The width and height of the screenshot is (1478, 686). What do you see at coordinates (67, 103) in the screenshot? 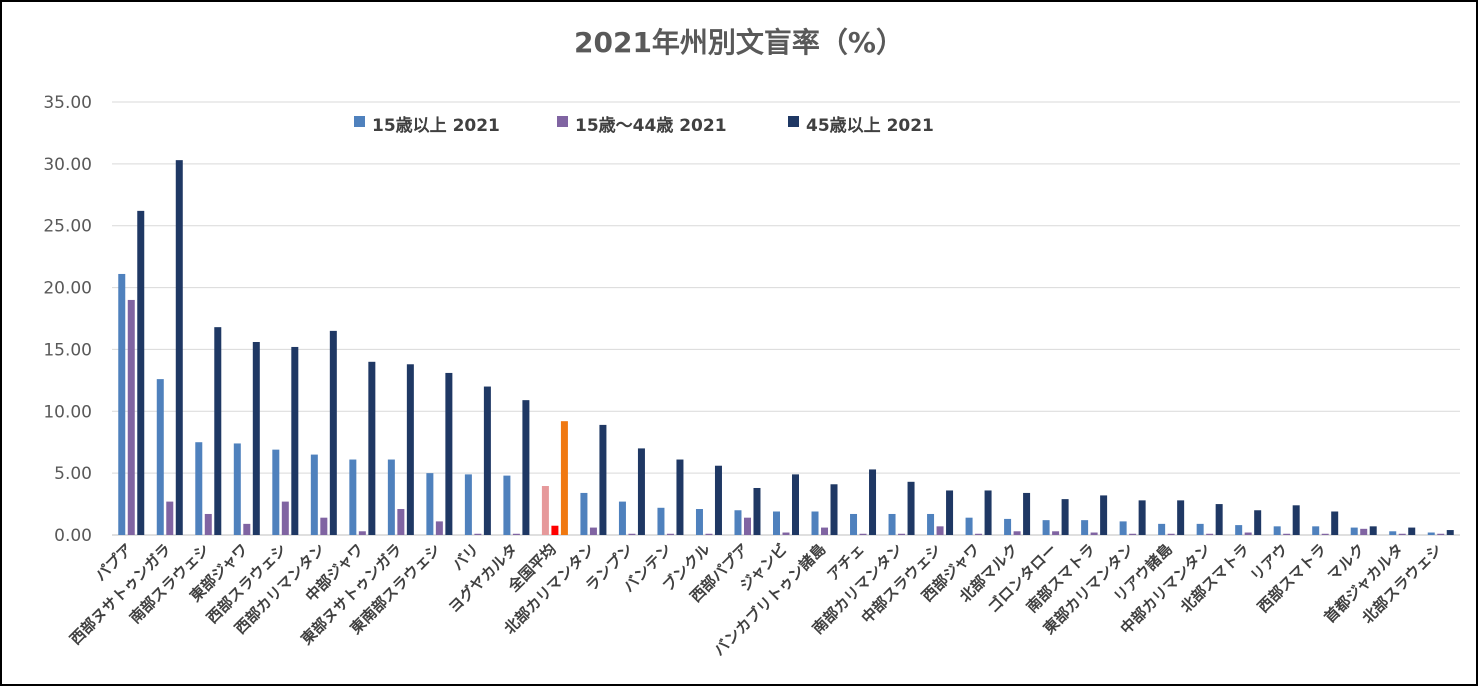
I see `y-tick-label: 35.00` at bounding box center [67, 103].